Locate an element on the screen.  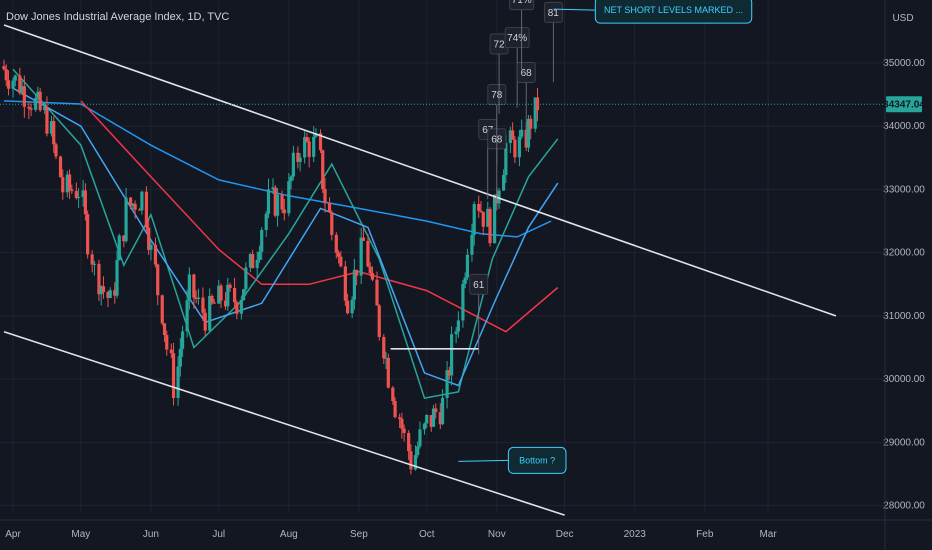
x-tick-label: Apr is located at coordinates (13, 534).